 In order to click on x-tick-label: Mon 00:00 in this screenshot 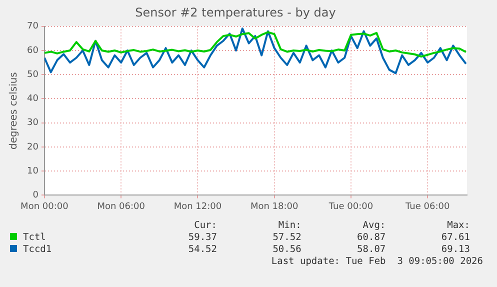, I will do `click(44, 207)`.